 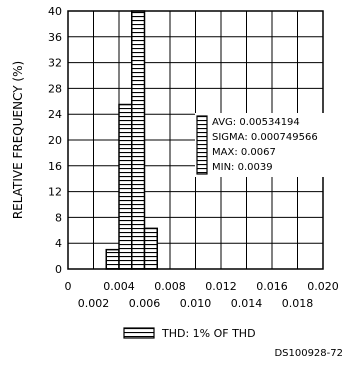 I want to click on x-tick-label: 0.014, so click(x=247, y=303).